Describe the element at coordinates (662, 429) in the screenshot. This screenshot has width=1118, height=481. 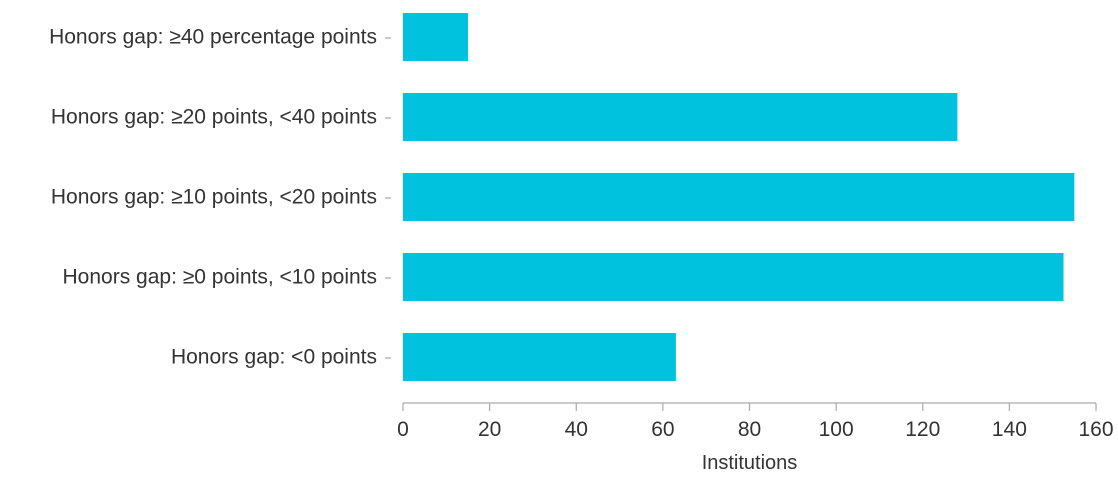
I see `x-tick-label: 60` at that location.